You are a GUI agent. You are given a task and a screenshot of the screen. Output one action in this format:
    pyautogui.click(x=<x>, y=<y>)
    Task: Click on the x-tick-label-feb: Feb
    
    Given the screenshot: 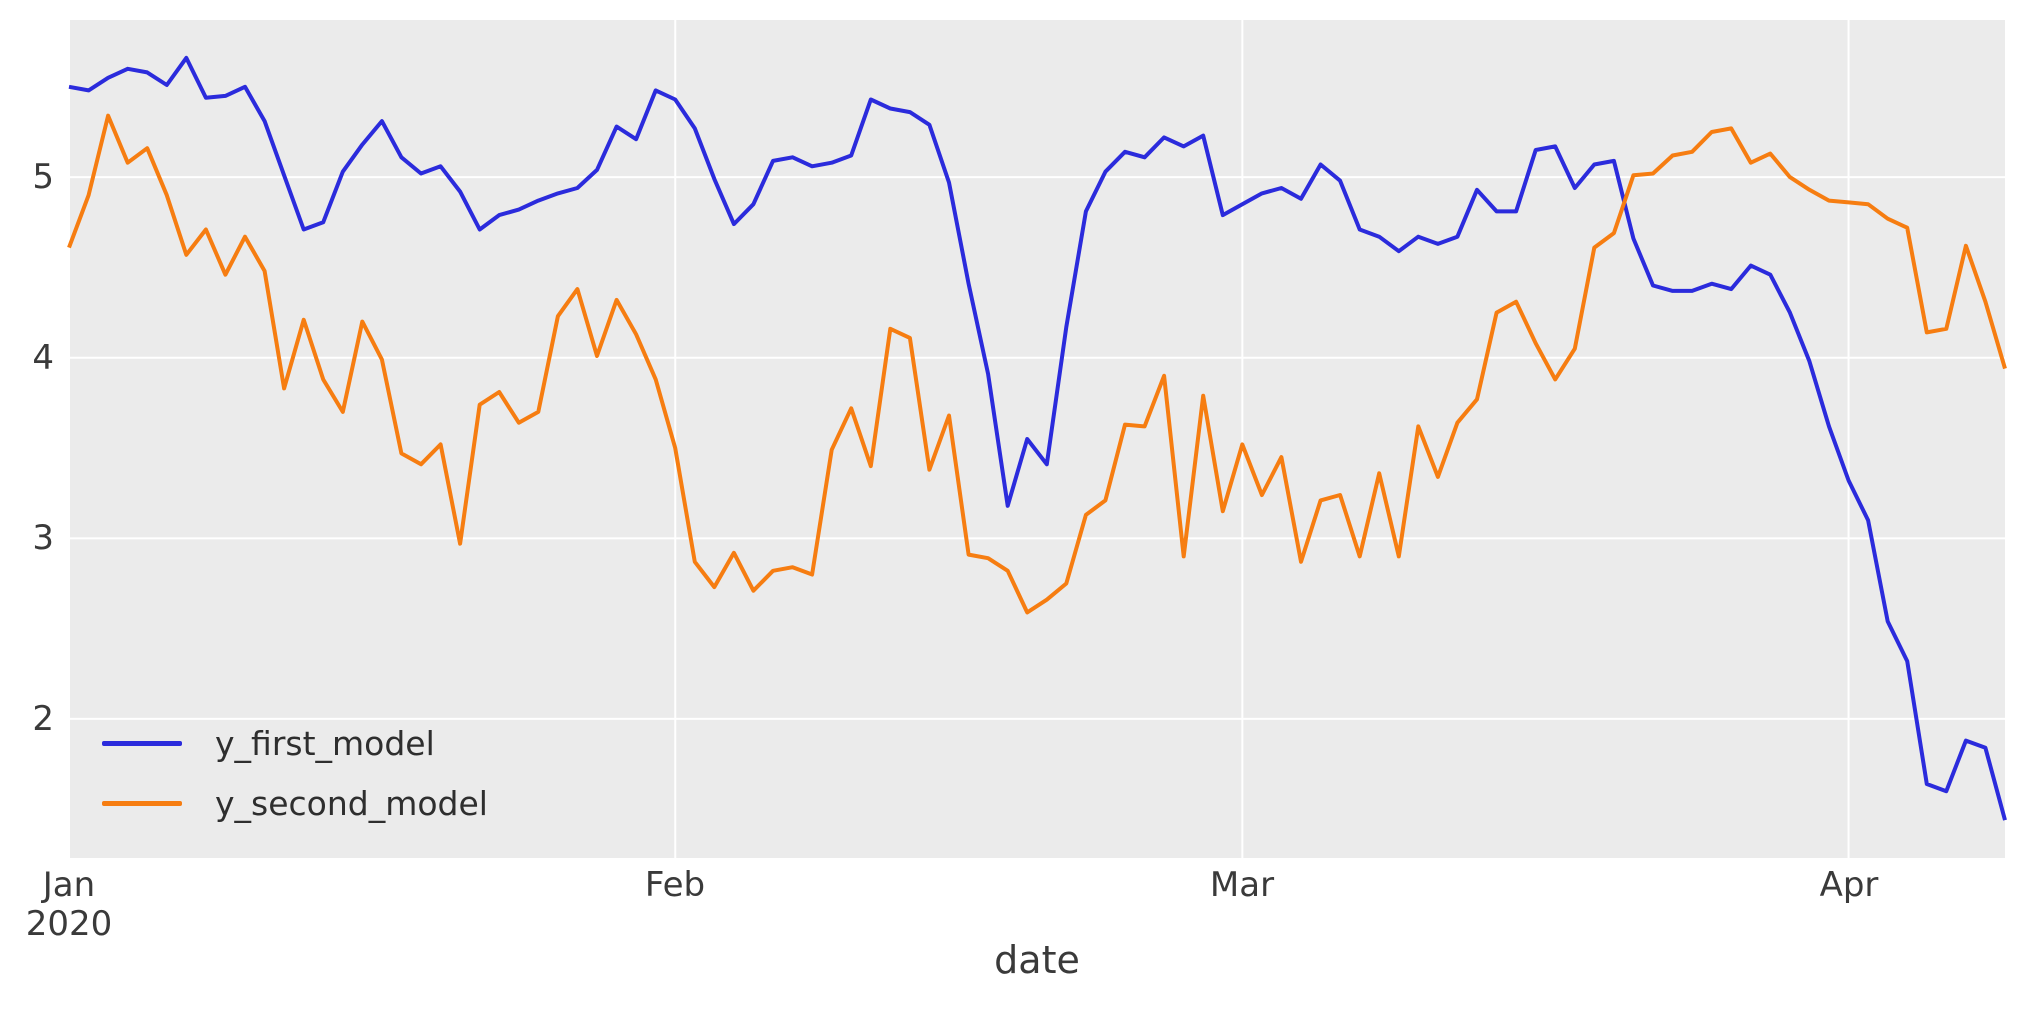 What is the action you would take?
    pyautogui.click(x=675, y=885)
    